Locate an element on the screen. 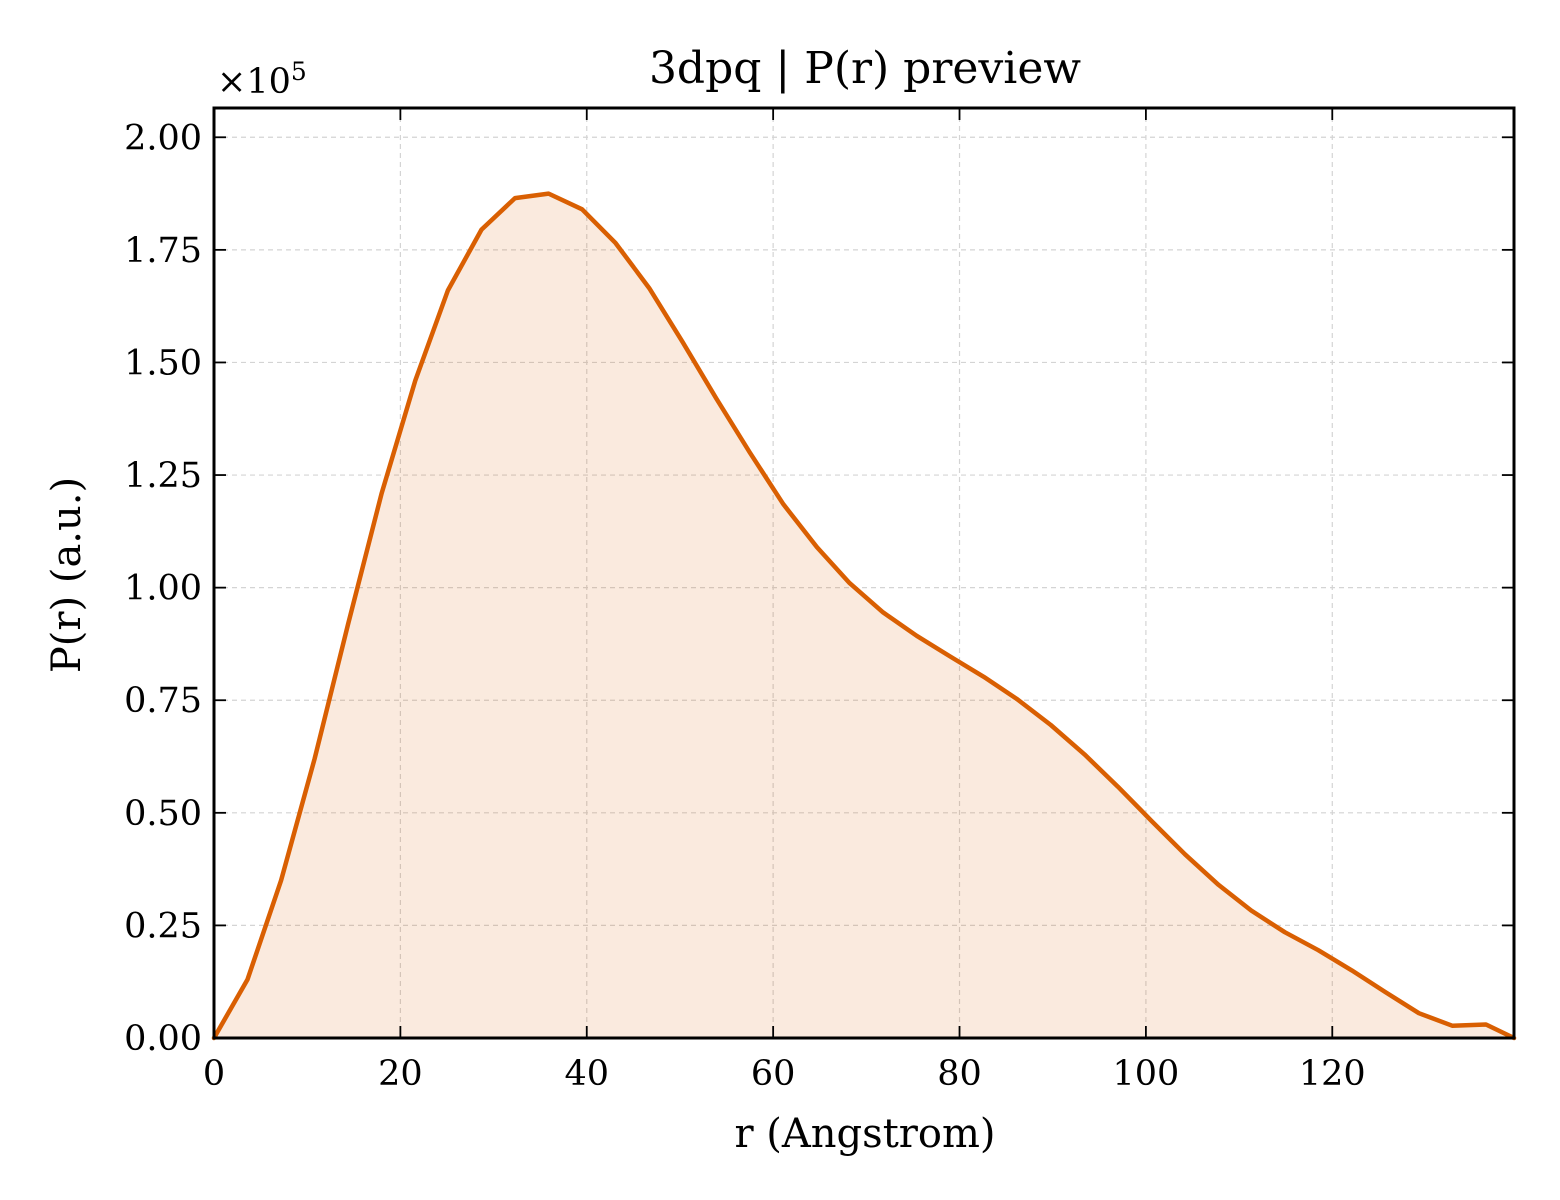 This screenshot has height=1200, width=1560. x-tick-label: 20 is located at coordinates (400, 1074).